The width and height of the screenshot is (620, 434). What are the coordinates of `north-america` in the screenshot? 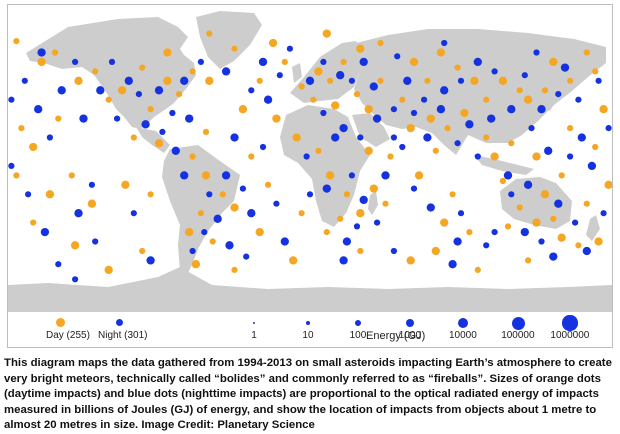 It's located at (111, 73).